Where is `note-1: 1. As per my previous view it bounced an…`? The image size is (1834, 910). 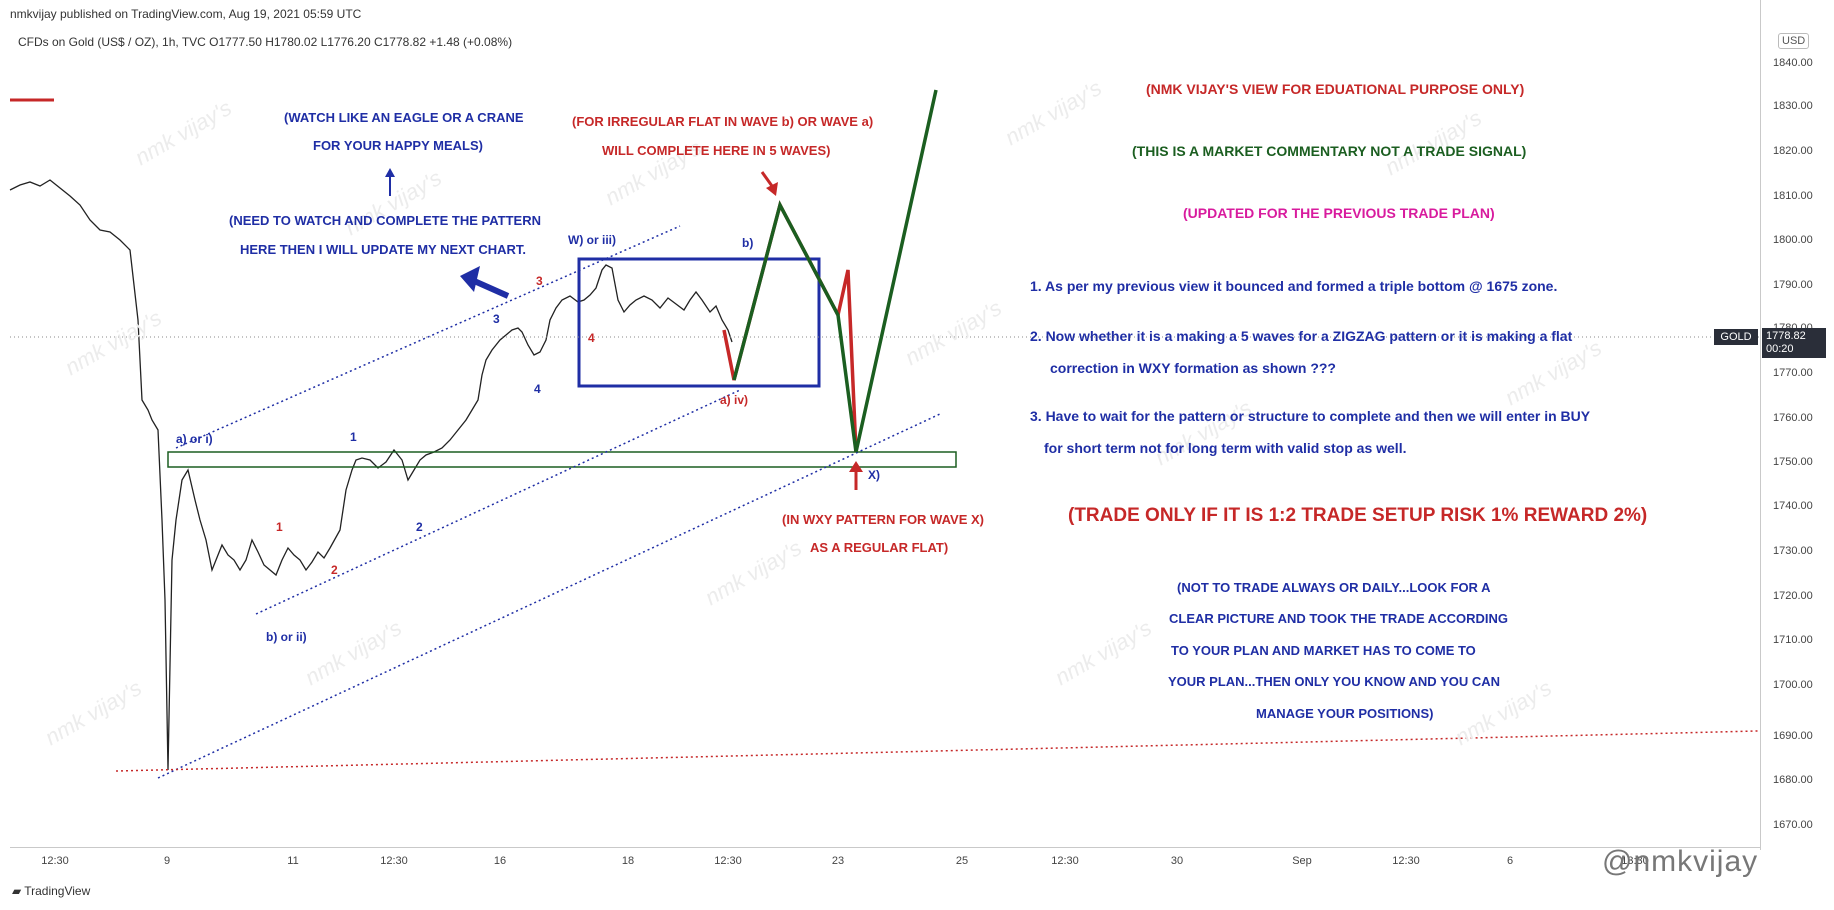 note-1: 1. As per my previous view it bounced an… is located at coordinates (1294, 286).